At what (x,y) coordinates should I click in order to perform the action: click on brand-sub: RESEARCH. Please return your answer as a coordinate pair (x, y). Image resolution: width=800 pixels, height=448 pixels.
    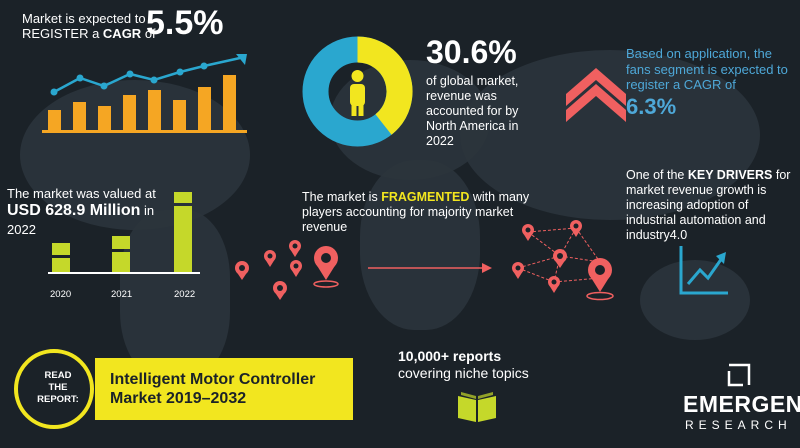
    Looking at the image, I should click on (738, 425).